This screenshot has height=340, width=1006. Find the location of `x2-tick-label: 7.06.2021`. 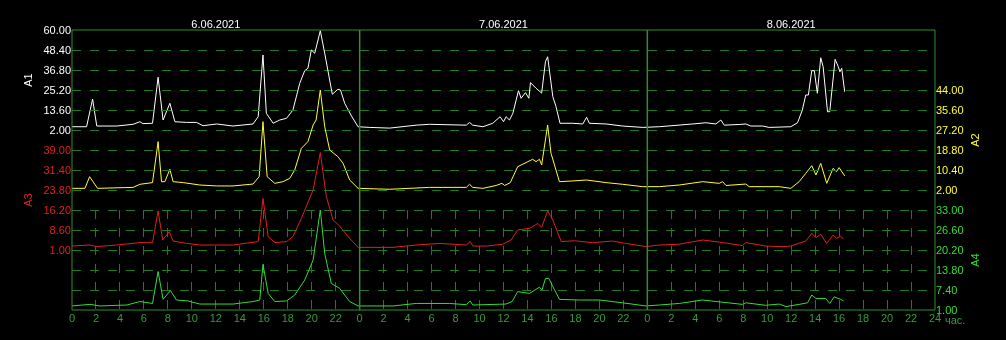

x2-tick-label: 7.06.2021 is located at coordinates (503, 23).